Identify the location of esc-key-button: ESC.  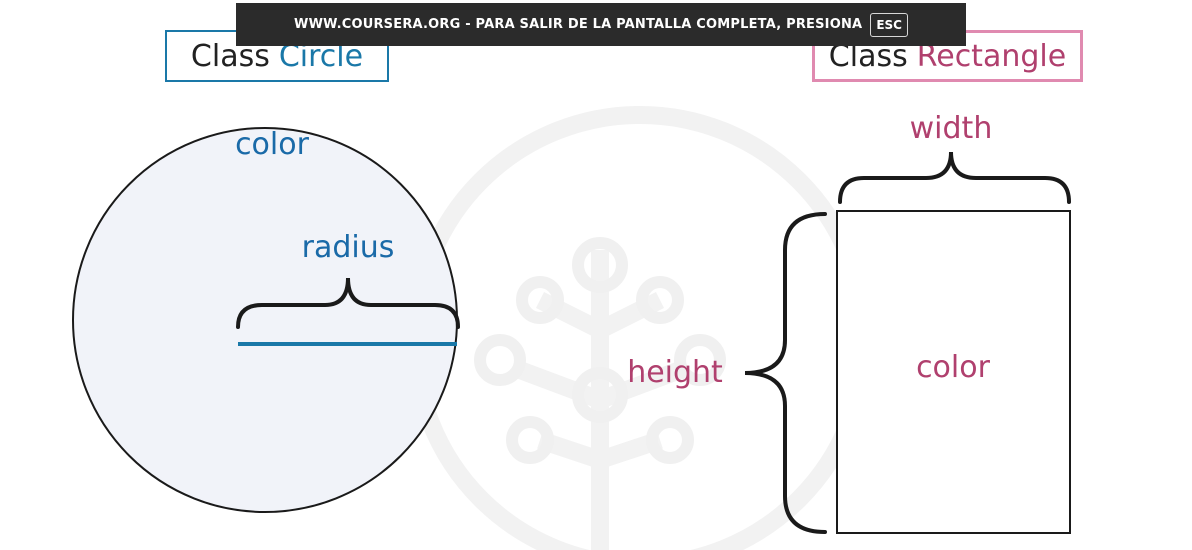
(889, 24).